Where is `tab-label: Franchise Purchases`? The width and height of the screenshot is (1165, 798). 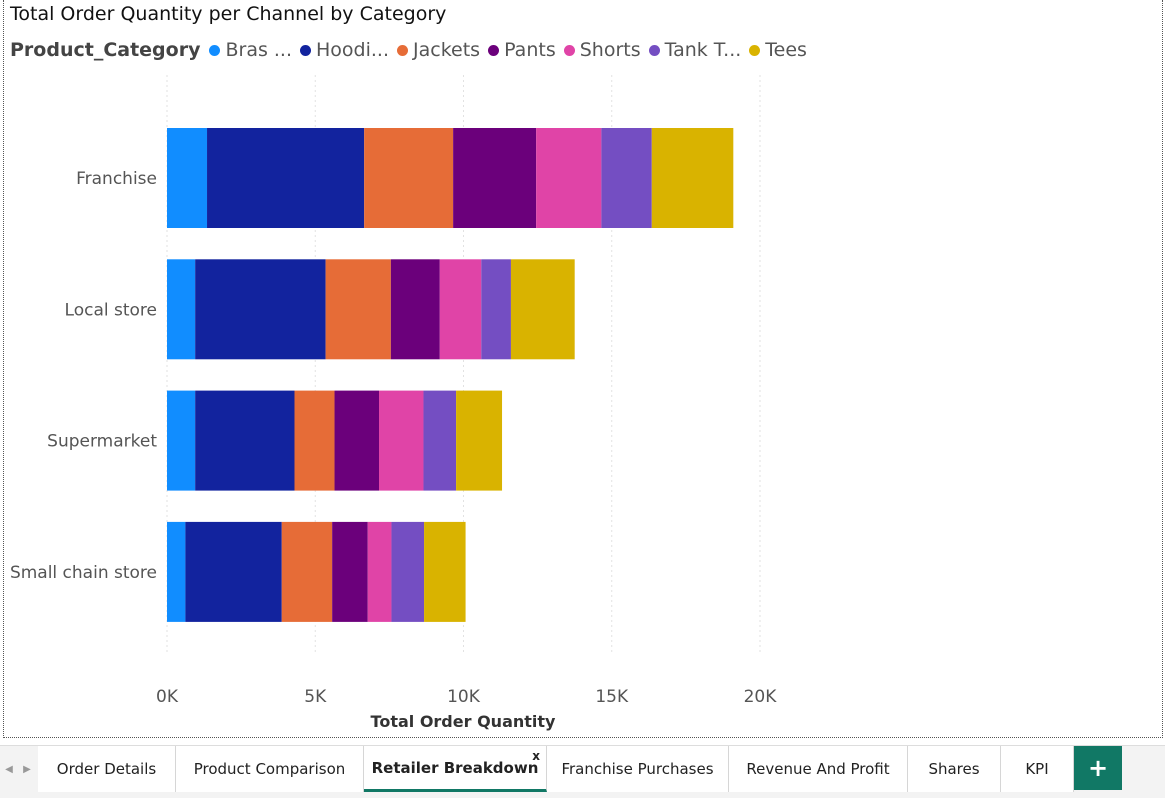
tab-label: Franchise Purchases is located at coordinates (637, 769).